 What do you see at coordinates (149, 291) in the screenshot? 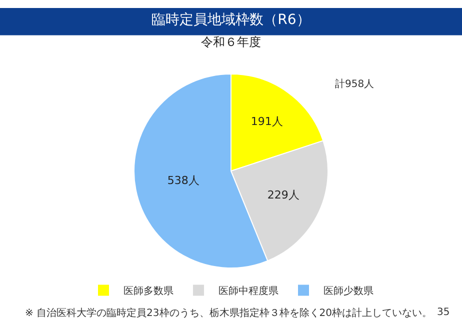
I see `legend-label: 医師多数県` at bounding box center [149, 291].